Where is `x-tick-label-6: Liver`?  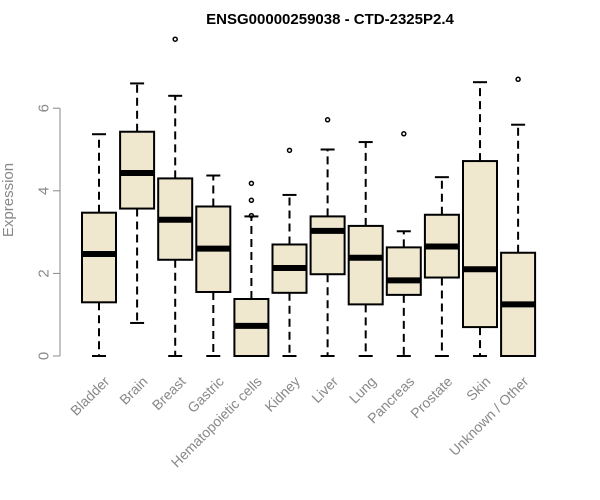
x-tick-label-6: Liver is located at coordinates (324, 389).